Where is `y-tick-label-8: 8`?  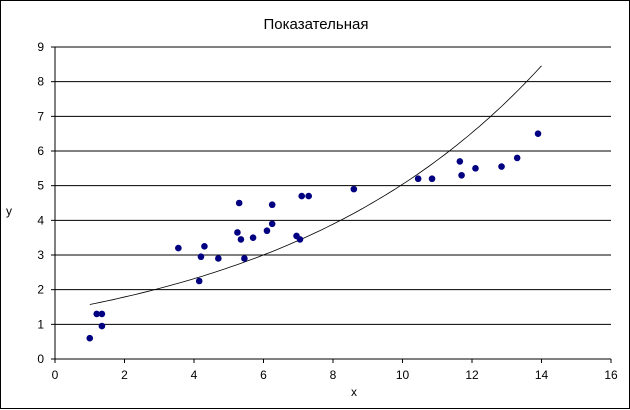
y-tick-label-8: 8 is located at coordinates (40, 82).